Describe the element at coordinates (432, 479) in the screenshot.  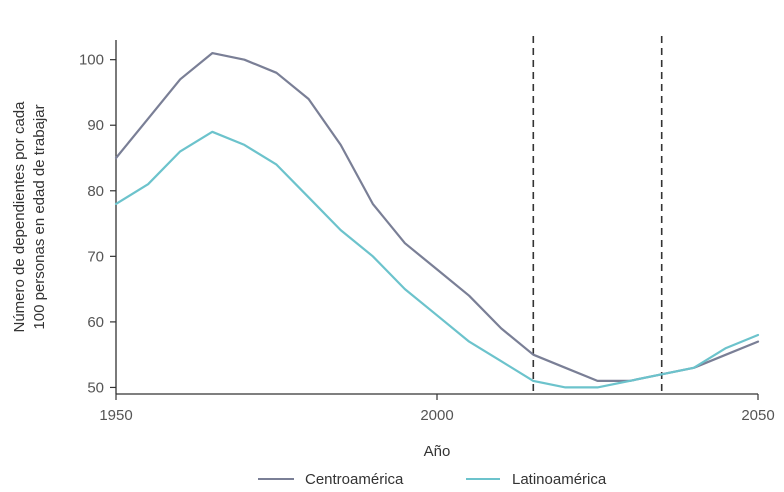
I see `legend: Centroamérica Latinoamérica` at that location.